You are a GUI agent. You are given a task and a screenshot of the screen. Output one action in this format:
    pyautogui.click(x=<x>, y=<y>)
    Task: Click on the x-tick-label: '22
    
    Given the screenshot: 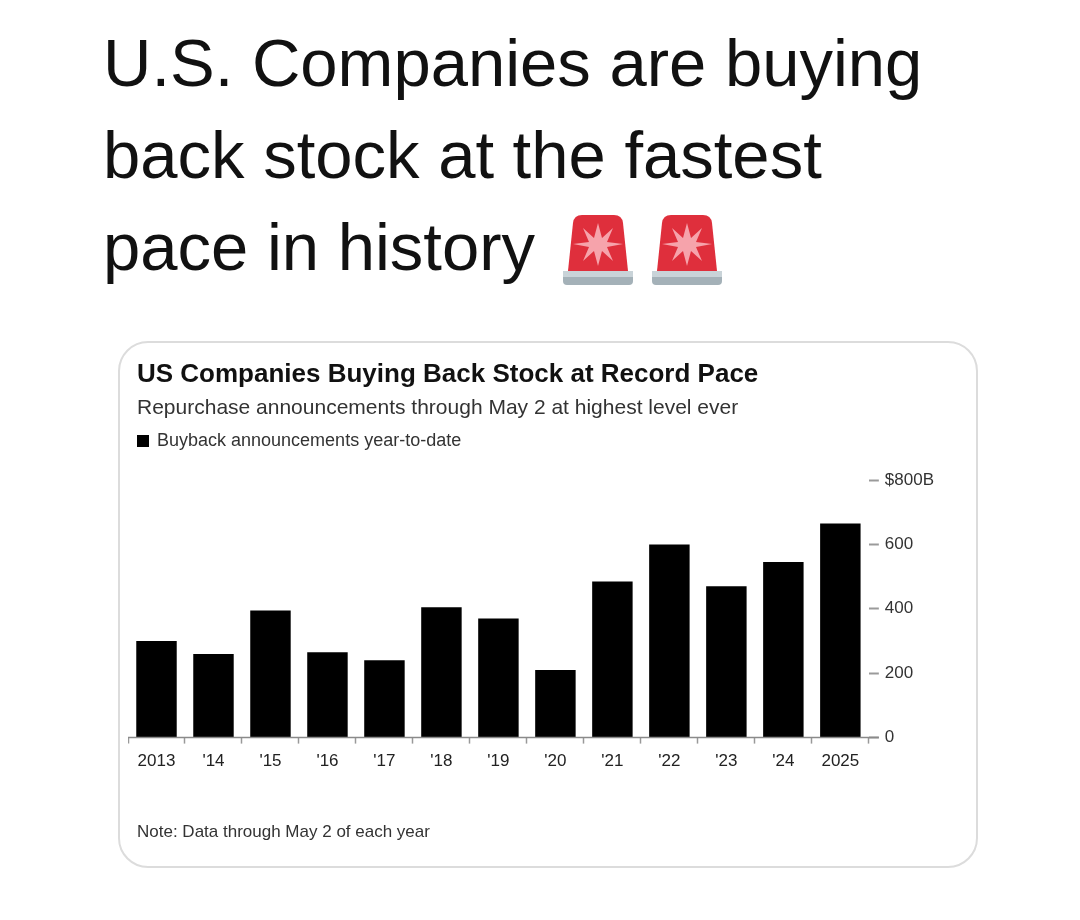 What is the action you would take?
    pyautogui.click(x=669, y=761)
    